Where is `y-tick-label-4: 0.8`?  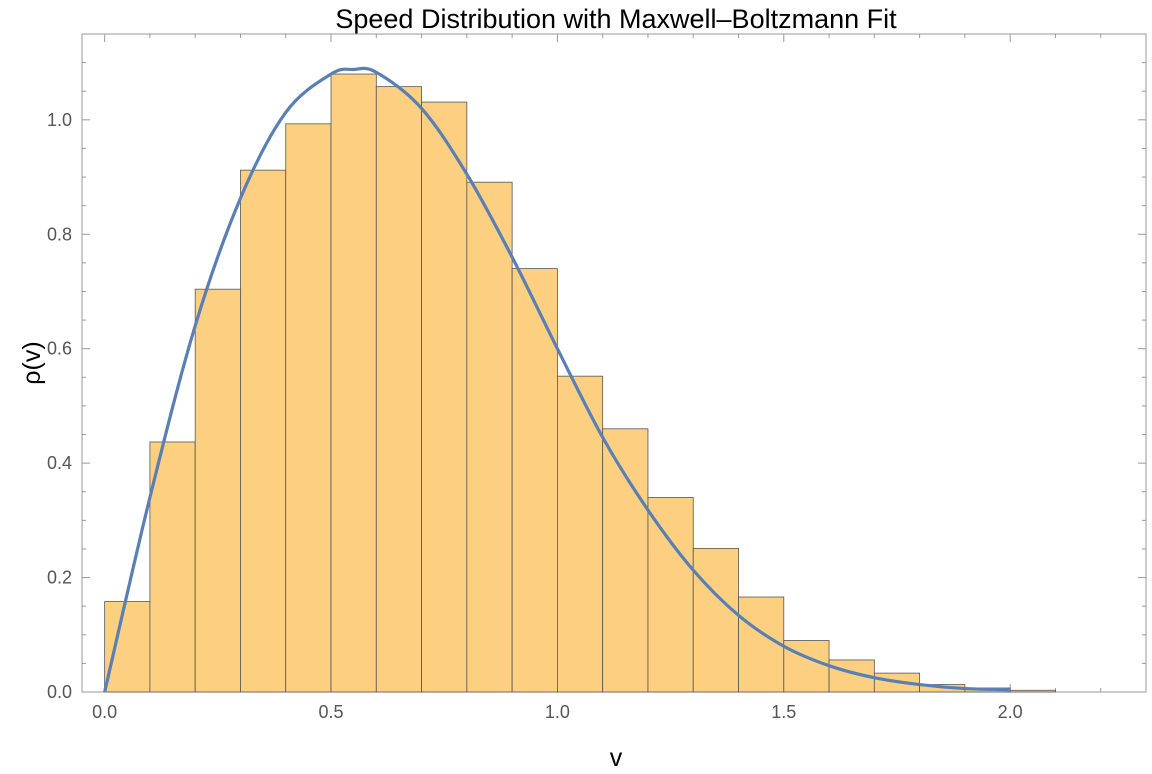
y-tick-label-4: 0.8 is located at coordinates (59, 234).